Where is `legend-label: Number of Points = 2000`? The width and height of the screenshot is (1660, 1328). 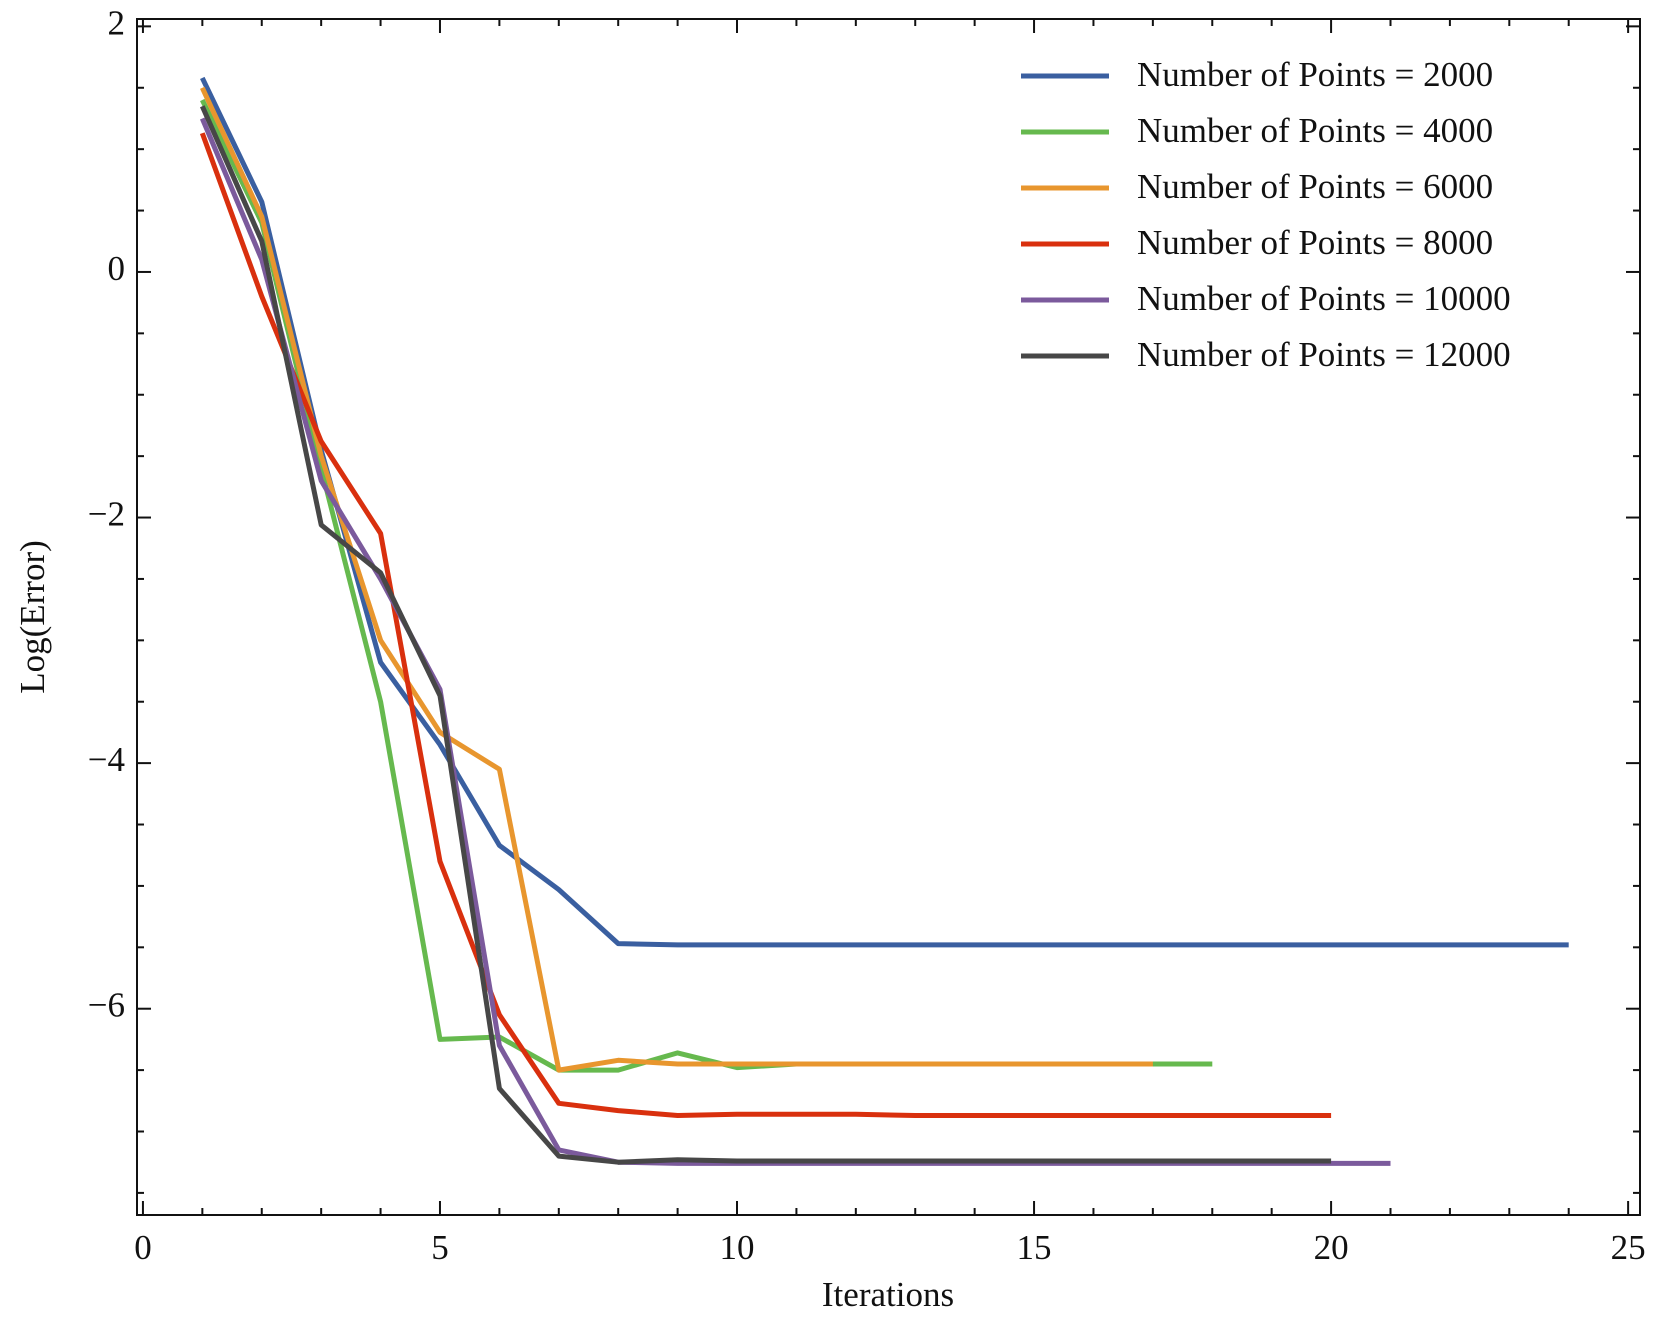
legend-label: Number of Points = 2000 is located at coordinates (1315, 74).